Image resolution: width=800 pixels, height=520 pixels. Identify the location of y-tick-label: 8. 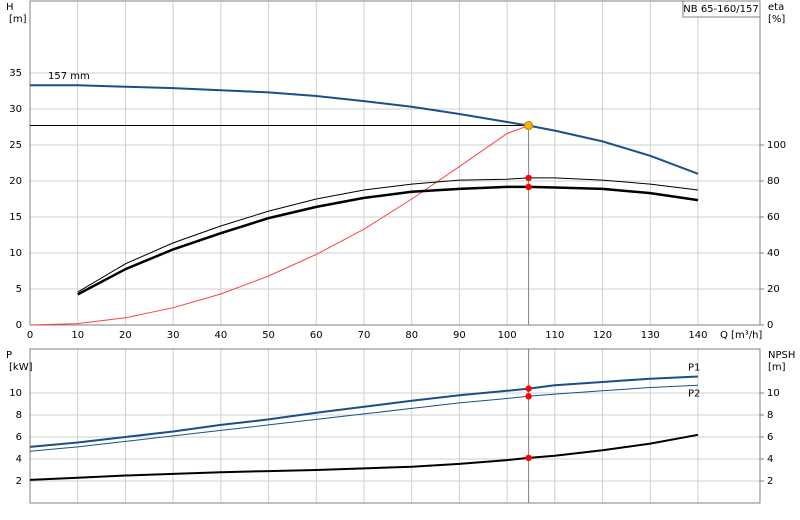
(19, 415).